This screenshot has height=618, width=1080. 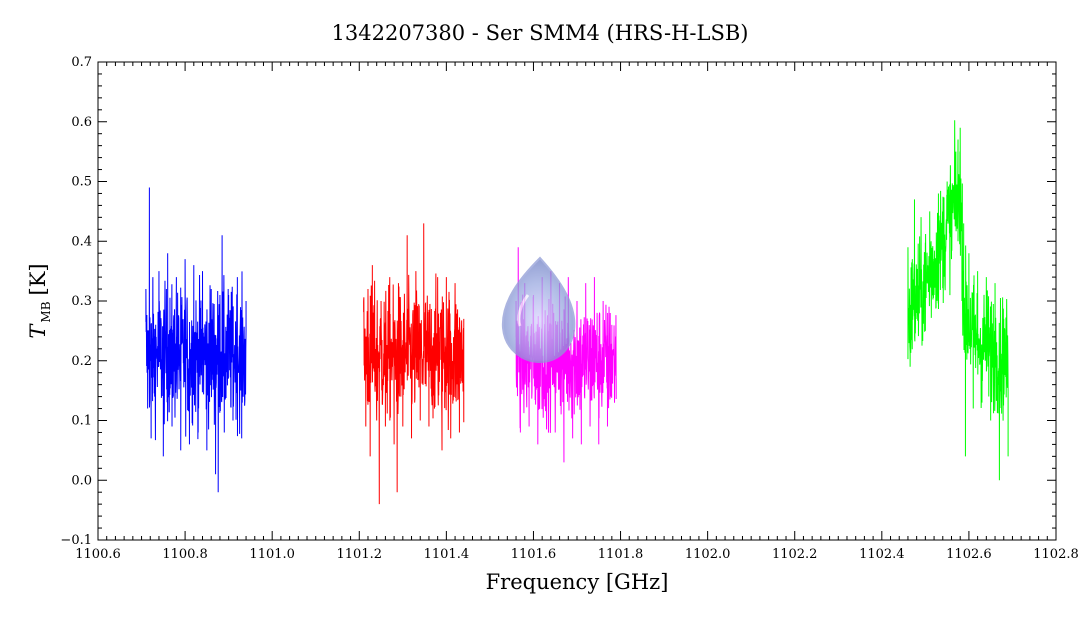 I want to click on svg-text:TMB[K]: TMB [K], so click(x=39, y=300).